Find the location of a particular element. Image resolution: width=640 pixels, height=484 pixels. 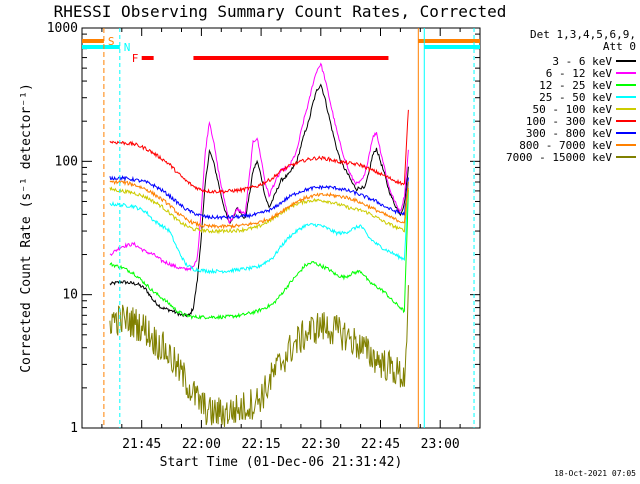

legend-label: 25 - 50 keV is located at coordinates (575, 97).